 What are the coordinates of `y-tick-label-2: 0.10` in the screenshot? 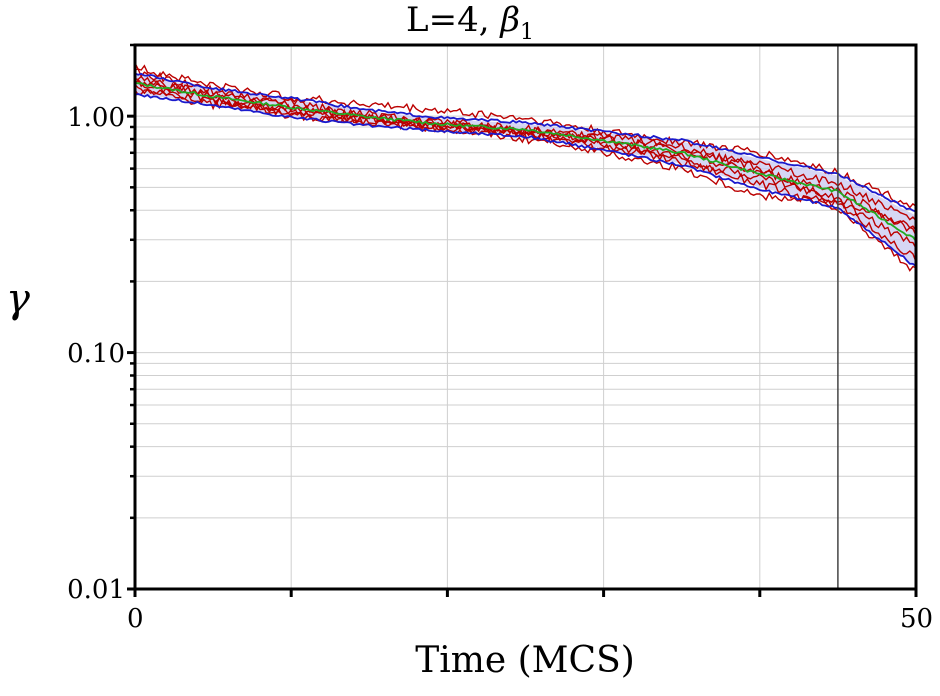 It's located at (96, 354).